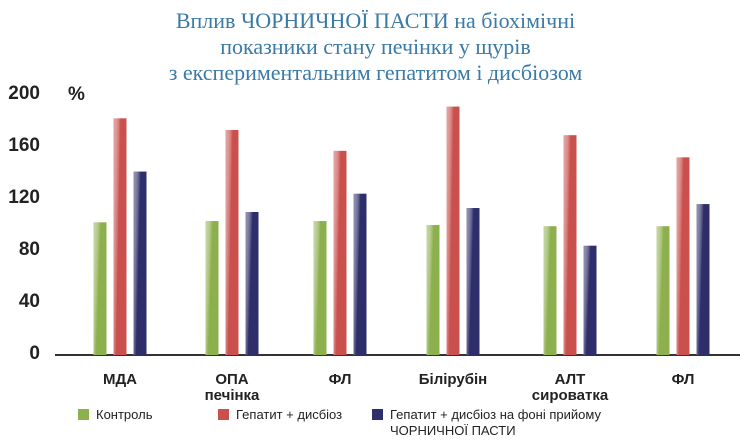 The width and height of the screenshot is (751, 445). I want to click on y-unit: %, so click(76, 94).